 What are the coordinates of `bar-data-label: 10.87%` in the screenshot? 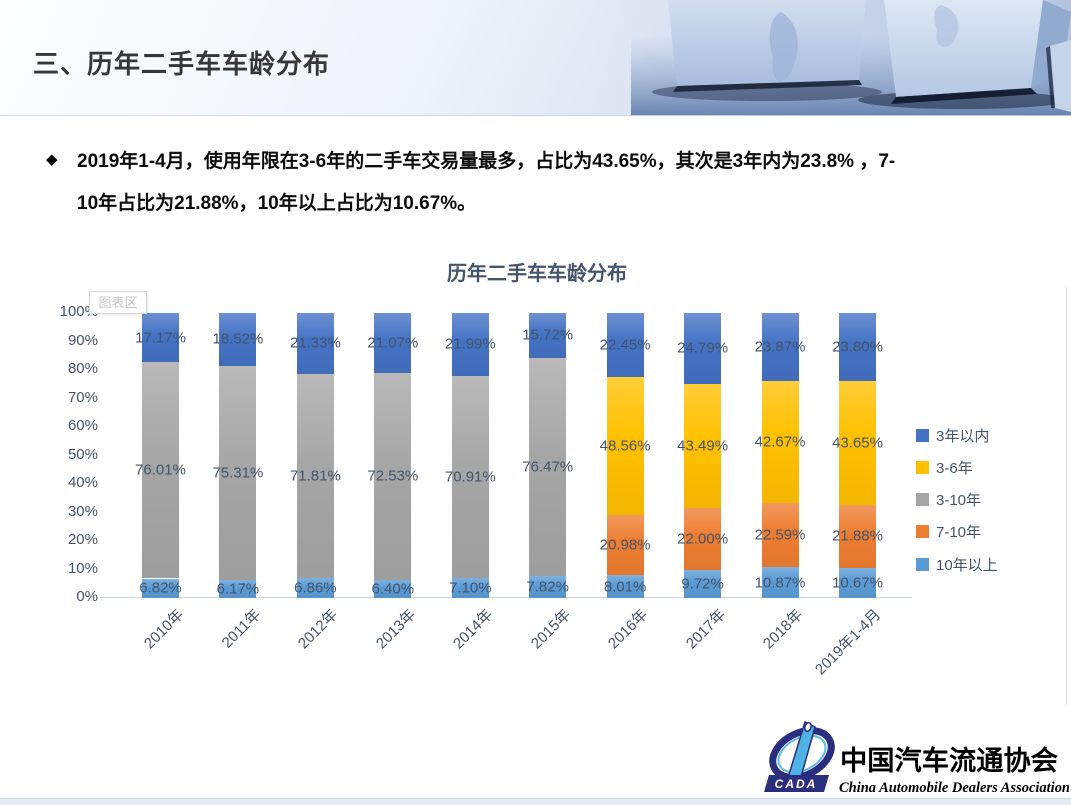 It's located at (780, 582).